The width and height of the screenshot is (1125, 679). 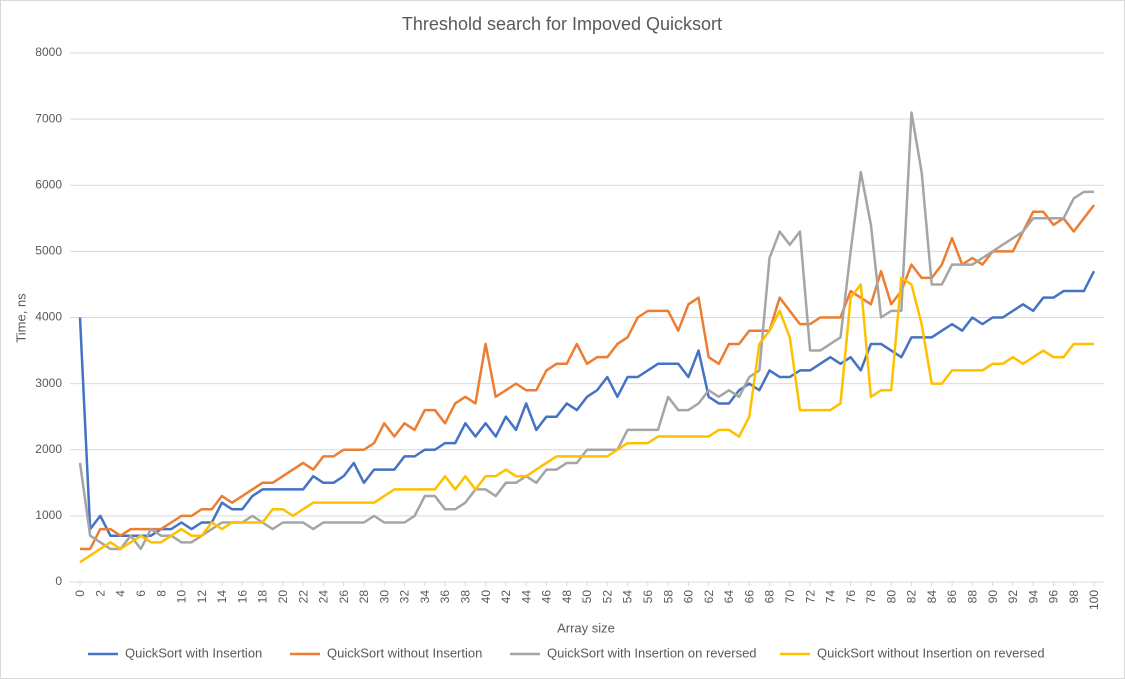 What do you see at coordinates (465, 597) in the screenshot?
I see `x-tick-label: 38` at bounding box center [465, 597].